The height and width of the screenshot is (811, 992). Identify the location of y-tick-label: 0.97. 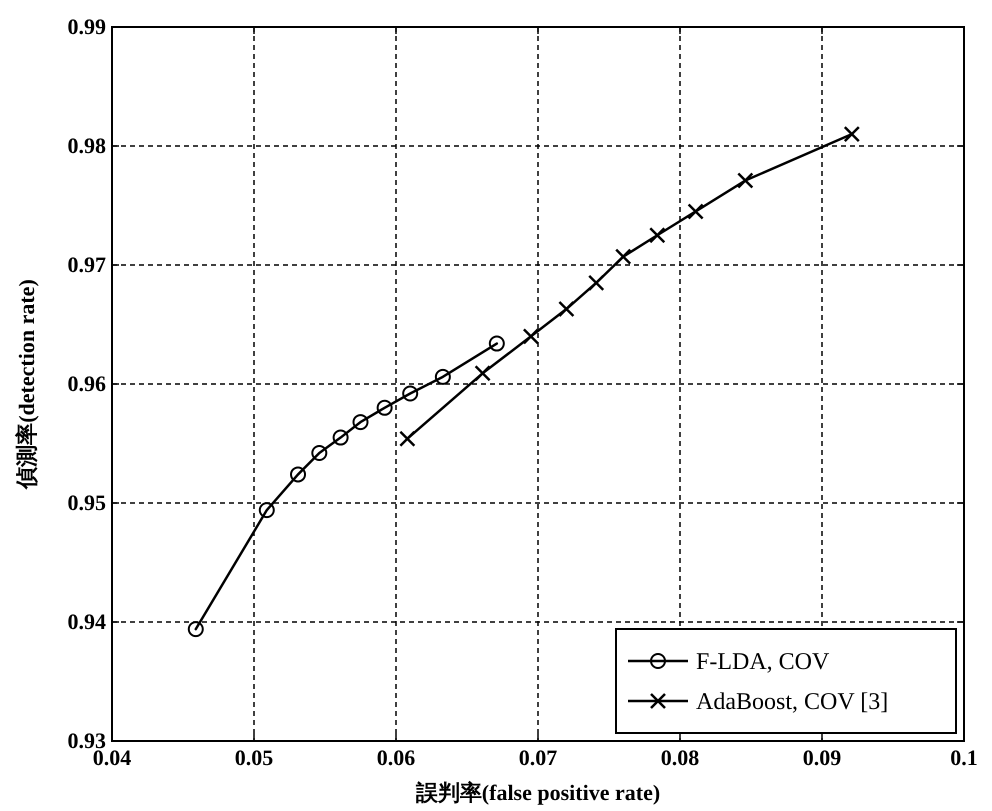
(87, 264).